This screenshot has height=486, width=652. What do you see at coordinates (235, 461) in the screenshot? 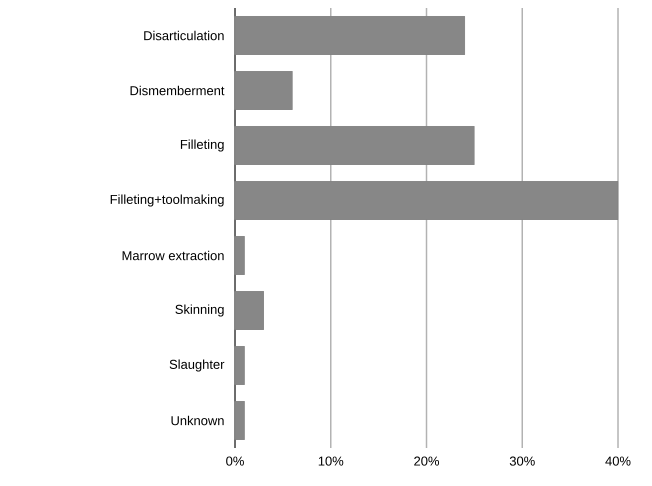
I see `x-tick-label: 0%` at bounding box center [235, 461].